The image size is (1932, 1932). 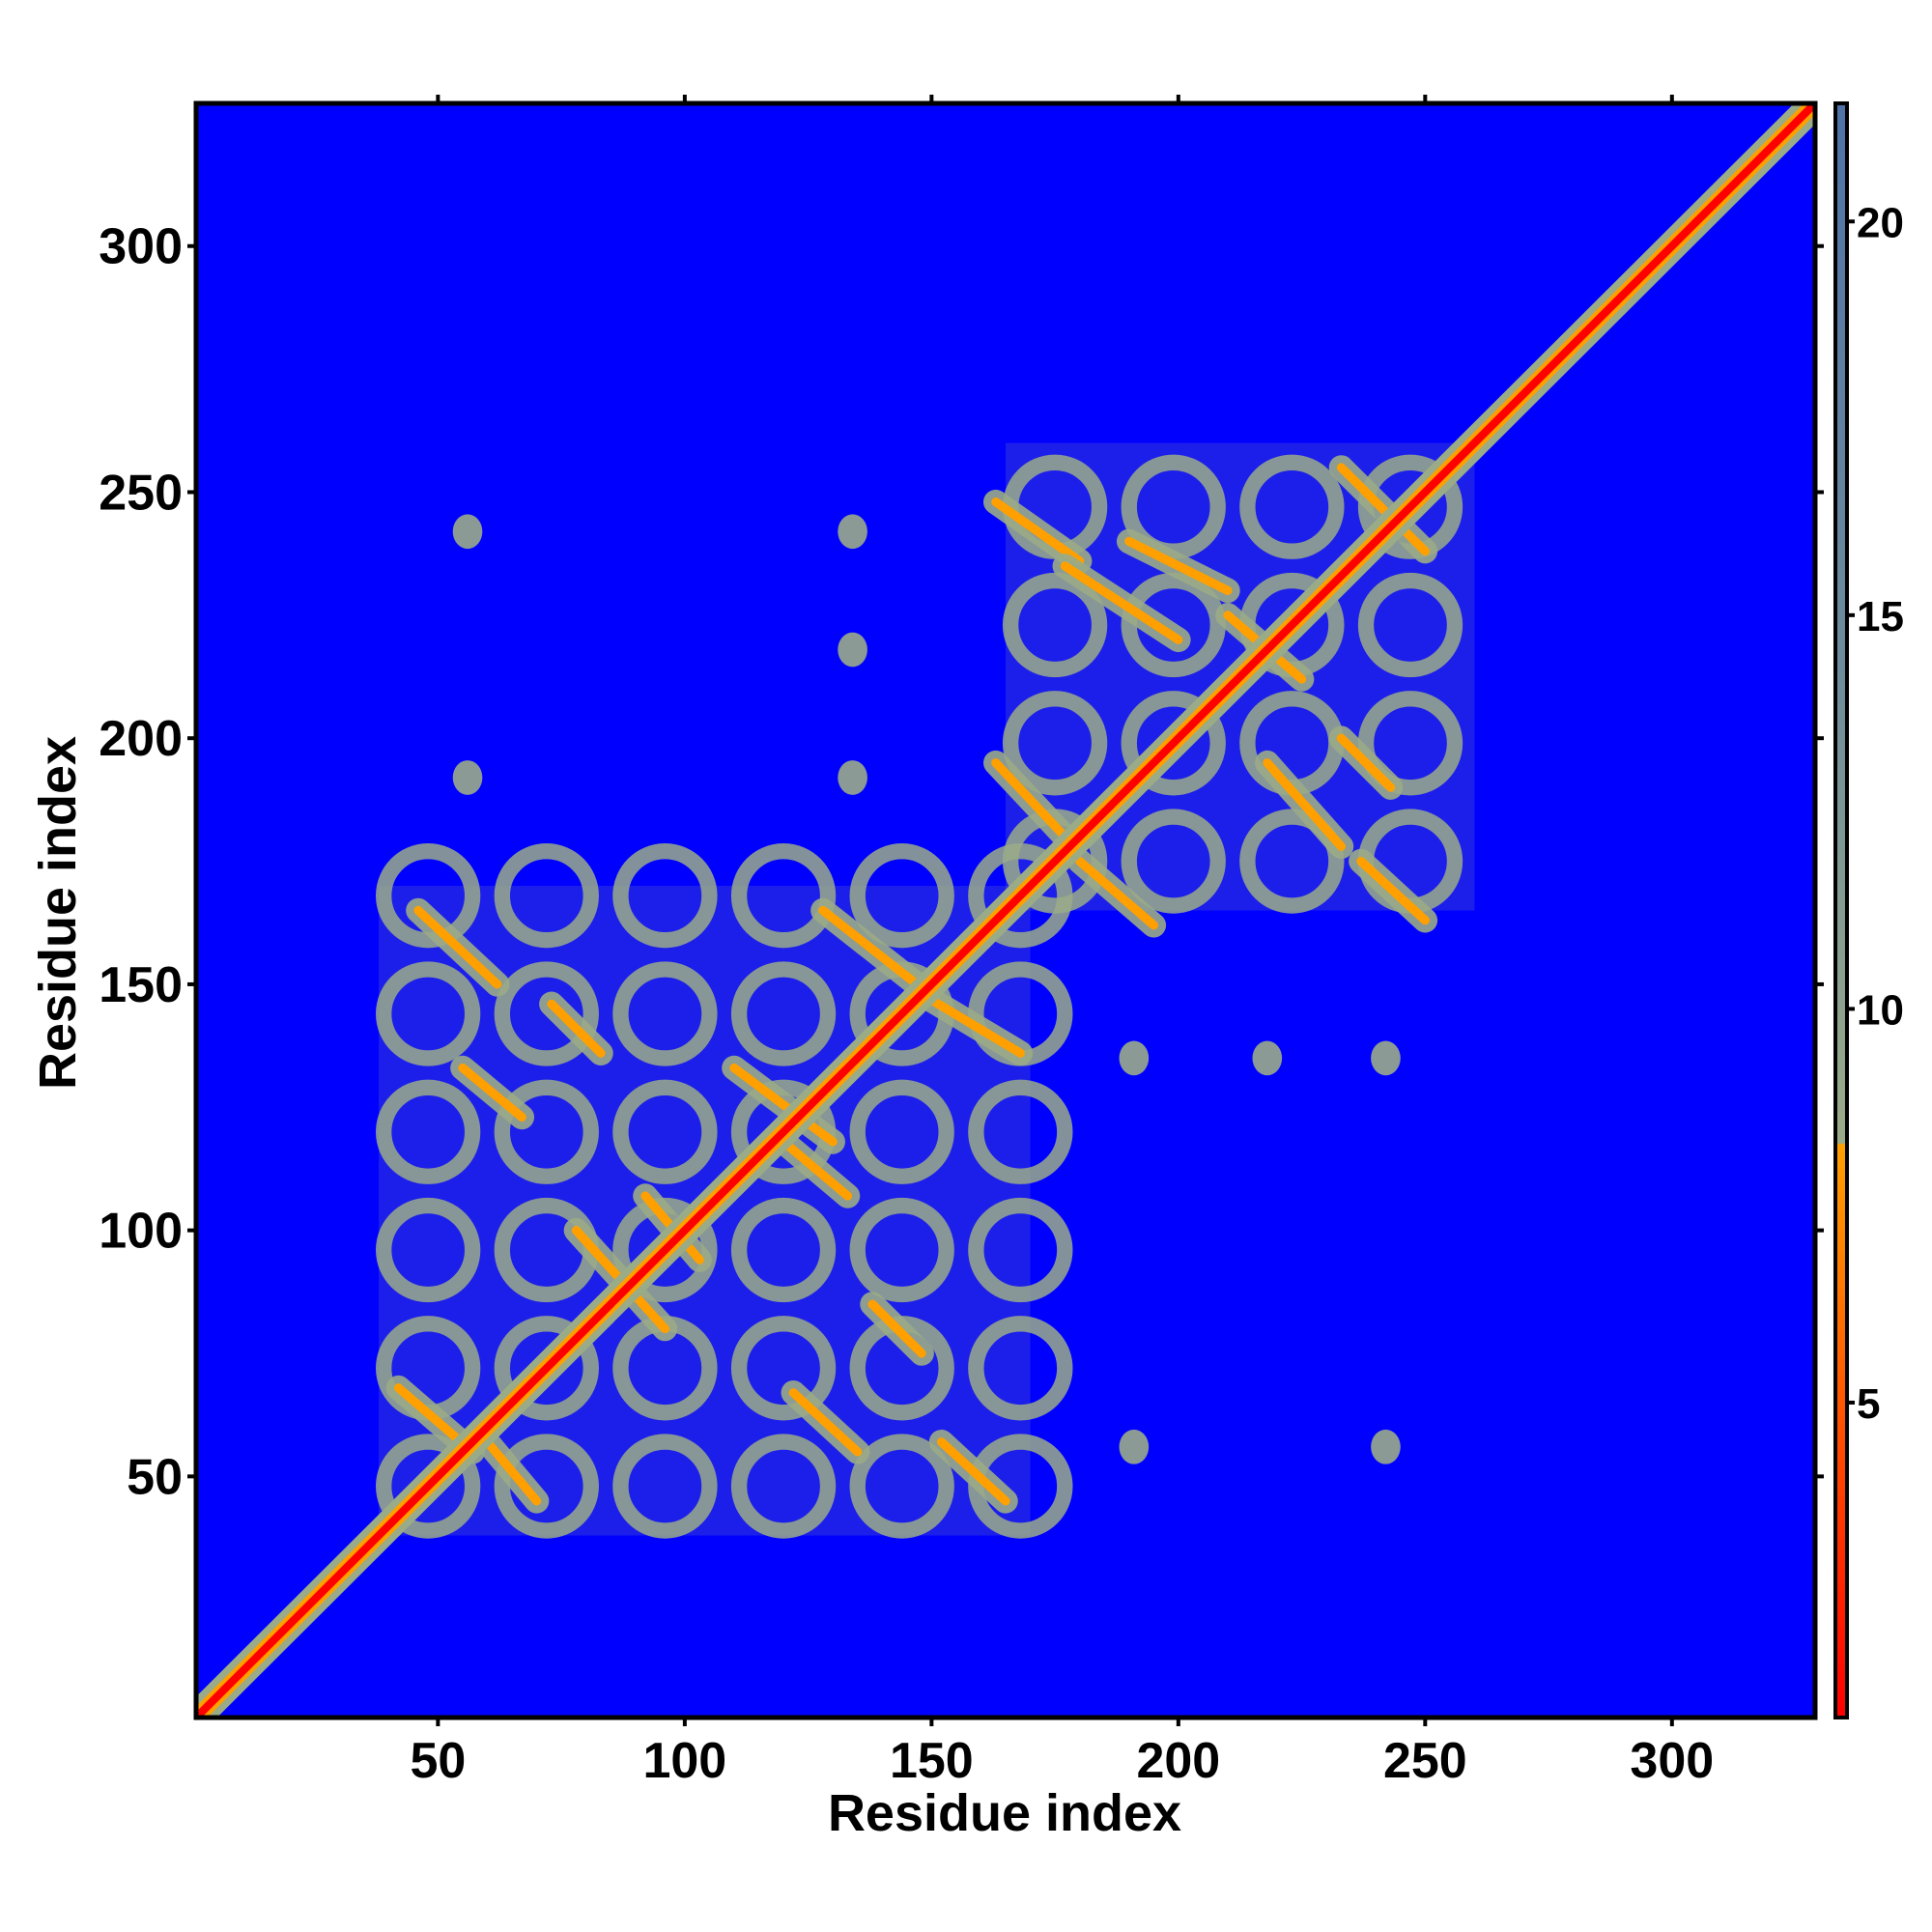 What do you see at coordinates (1880, 222) in the screenshot?
I see `colorbar-tick-label: 20` at bounding box center [1880, 222].